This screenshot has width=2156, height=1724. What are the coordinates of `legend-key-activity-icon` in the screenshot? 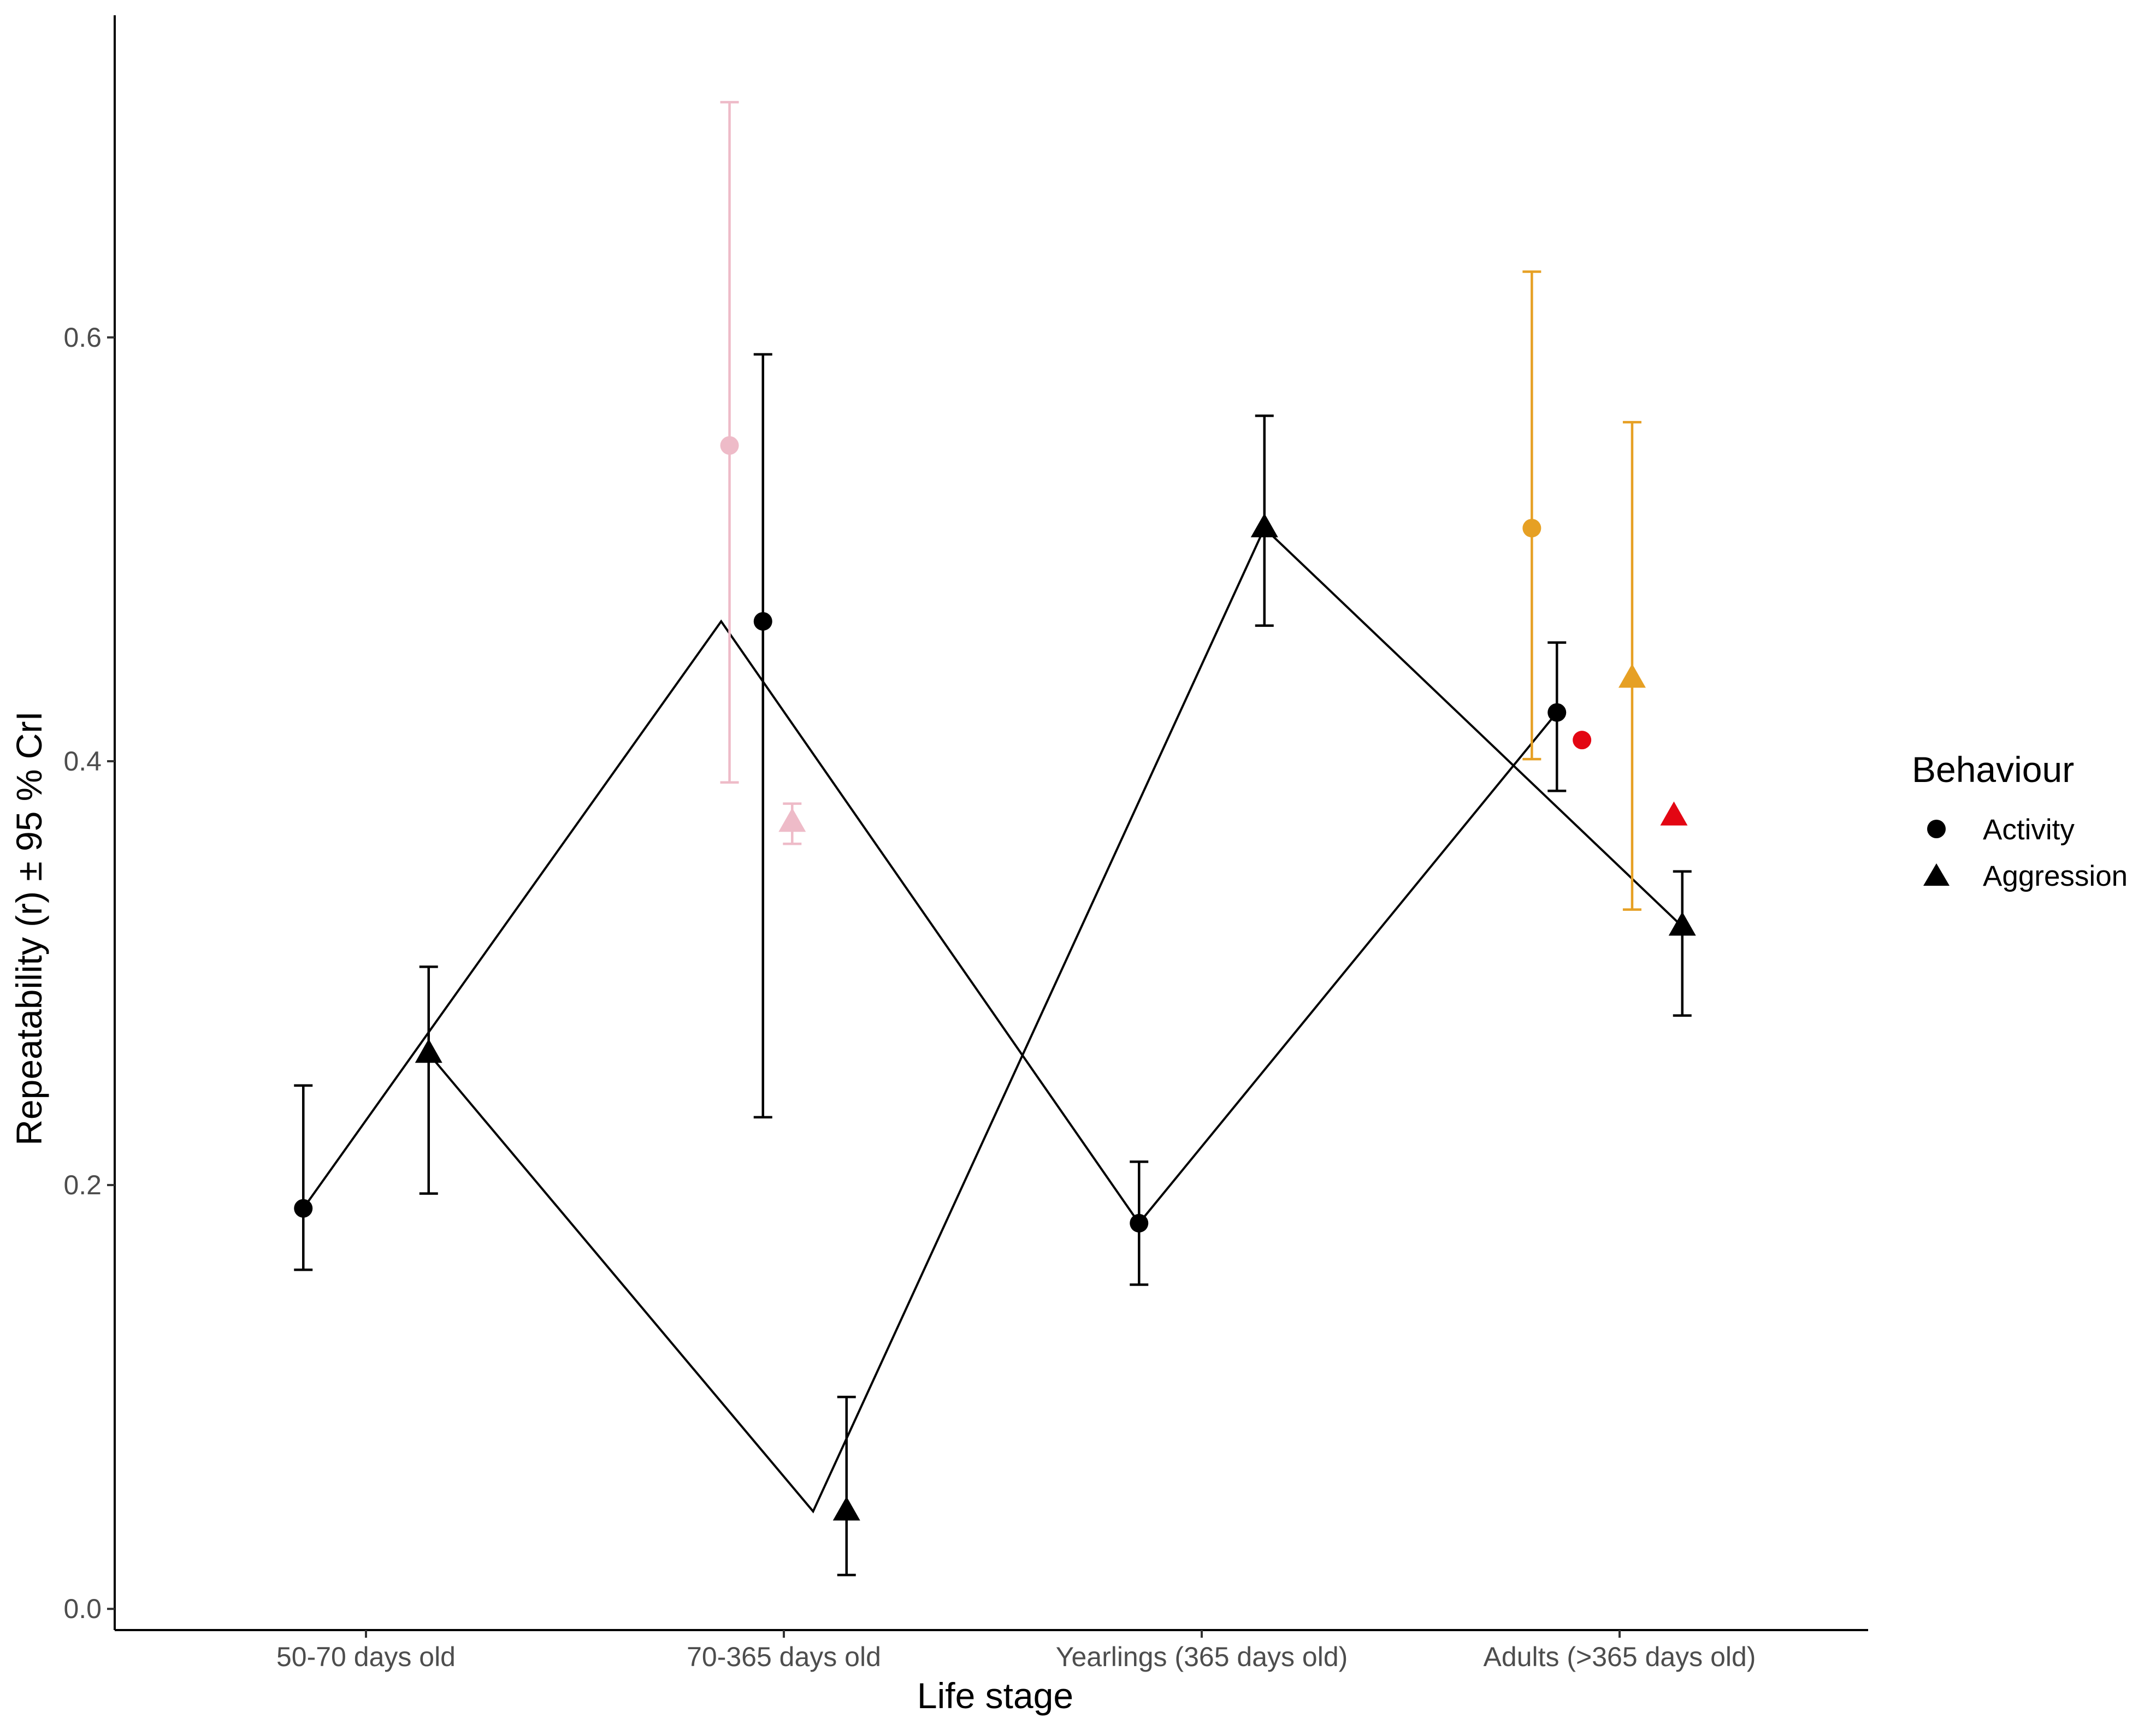 It's located at (1936, 829).